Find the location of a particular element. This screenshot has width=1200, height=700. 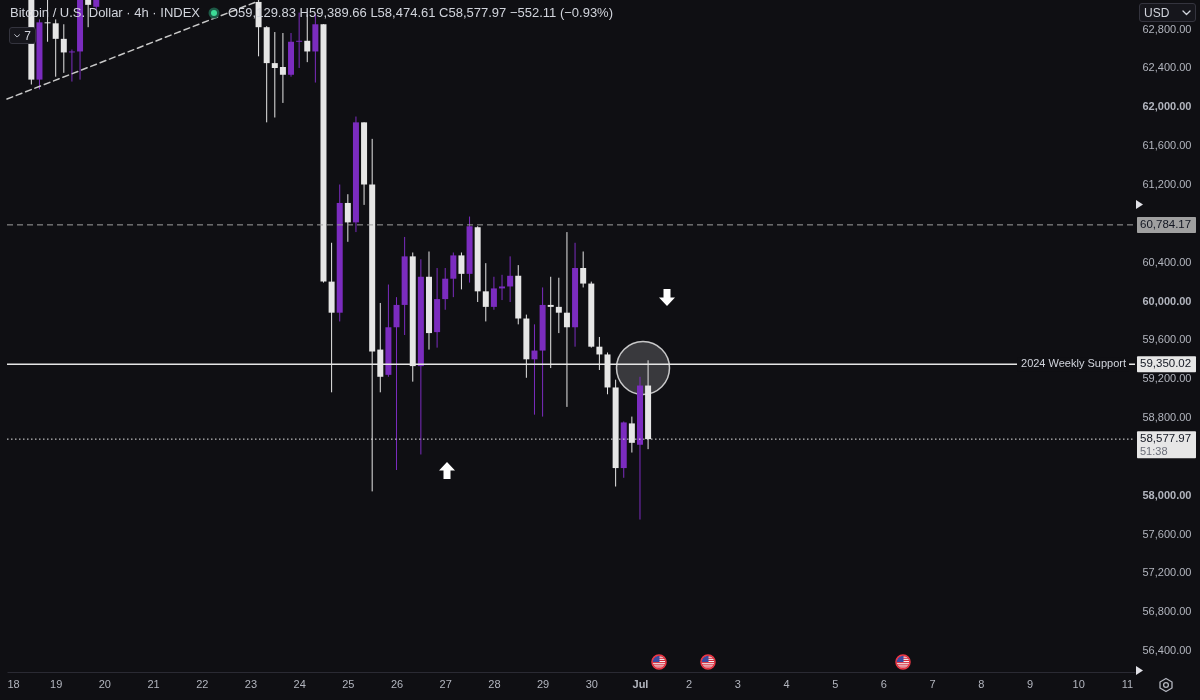

ref-line-label: 60,784.17 is located at coordinates (1166, 223).